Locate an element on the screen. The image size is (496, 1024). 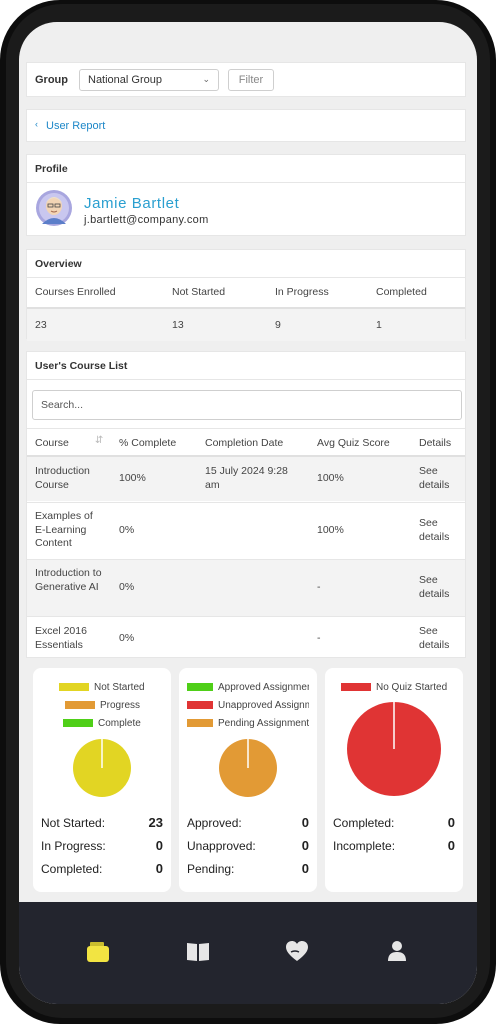
profile-name: Jamie Bartlet is located at coordinates (132, 203).